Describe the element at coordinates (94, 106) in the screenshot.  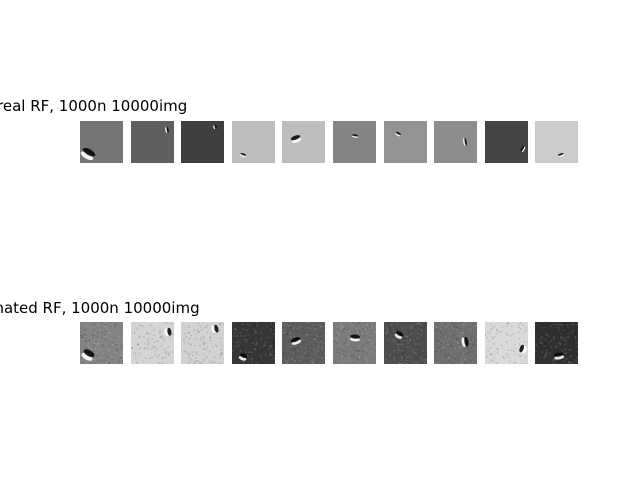
I see `panel-title-real-rf: real RF, 1000n 10000img` at that location.